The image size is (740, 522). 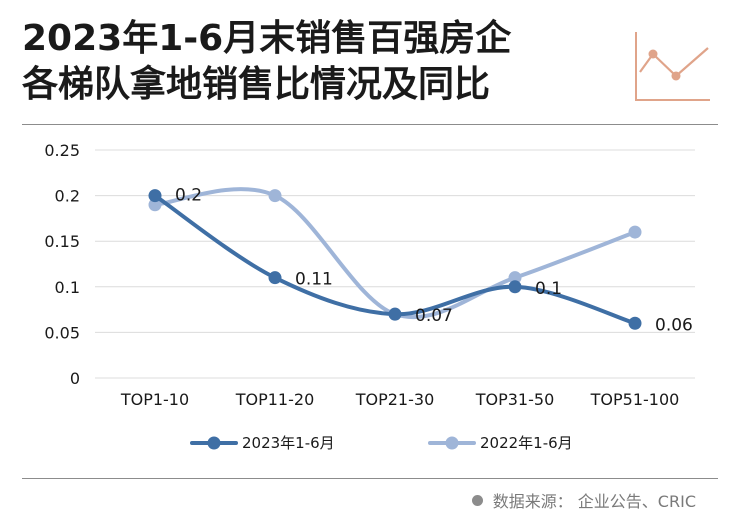 I want to click on y-tick-label: 0.15, so click(x=62, y=241).